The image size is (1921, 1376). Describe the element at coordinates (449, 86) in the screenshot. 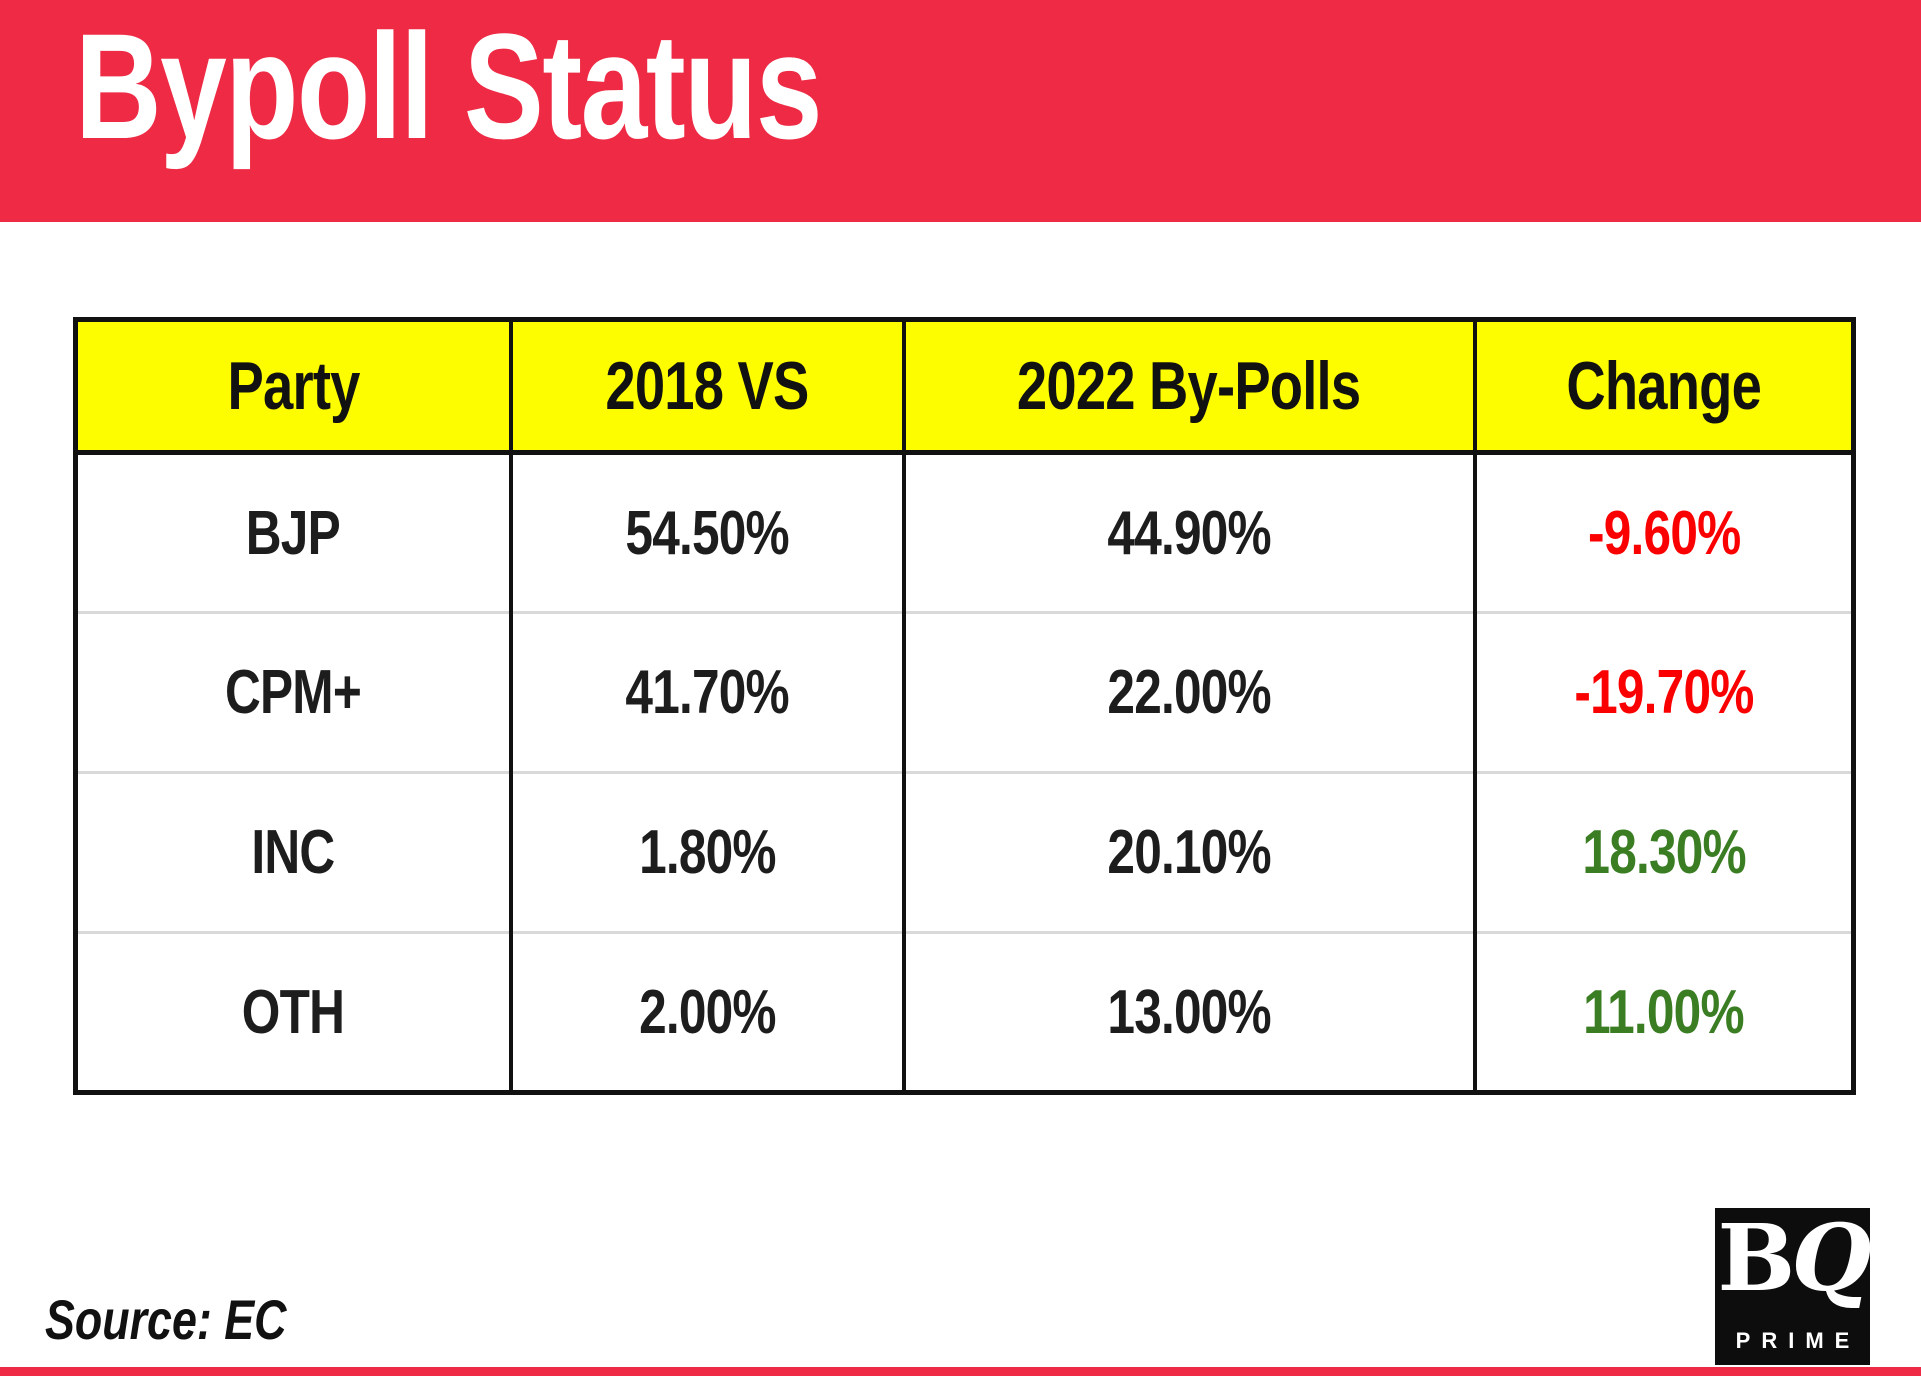

I see `page-title: Bypoll Status` at that location.